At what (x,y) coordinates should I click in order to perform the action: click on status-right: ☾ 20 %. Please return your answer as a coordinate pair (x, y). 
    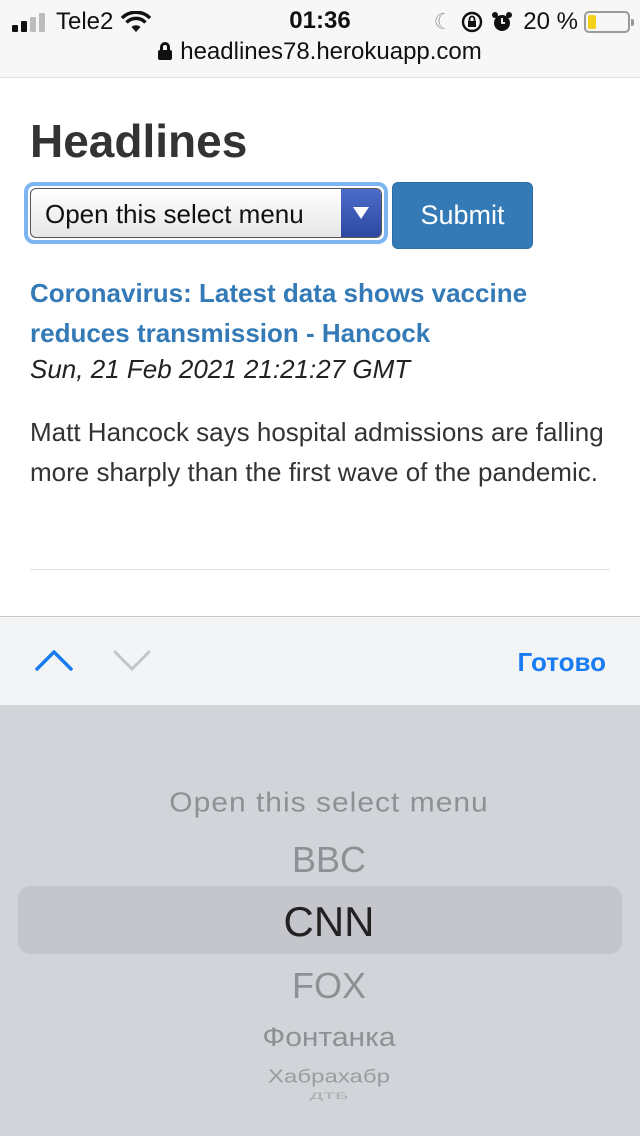
    Looking at the image, I should click on (533, 22).